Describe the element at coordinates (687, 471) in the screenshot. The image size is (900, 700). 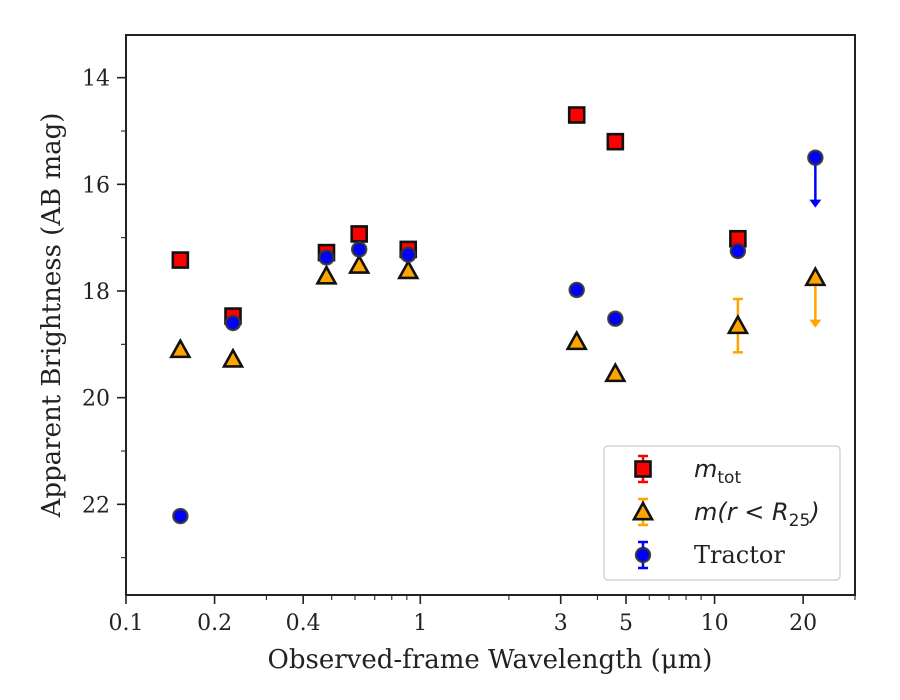
I see `legend-entry-0: mtot` at that location.